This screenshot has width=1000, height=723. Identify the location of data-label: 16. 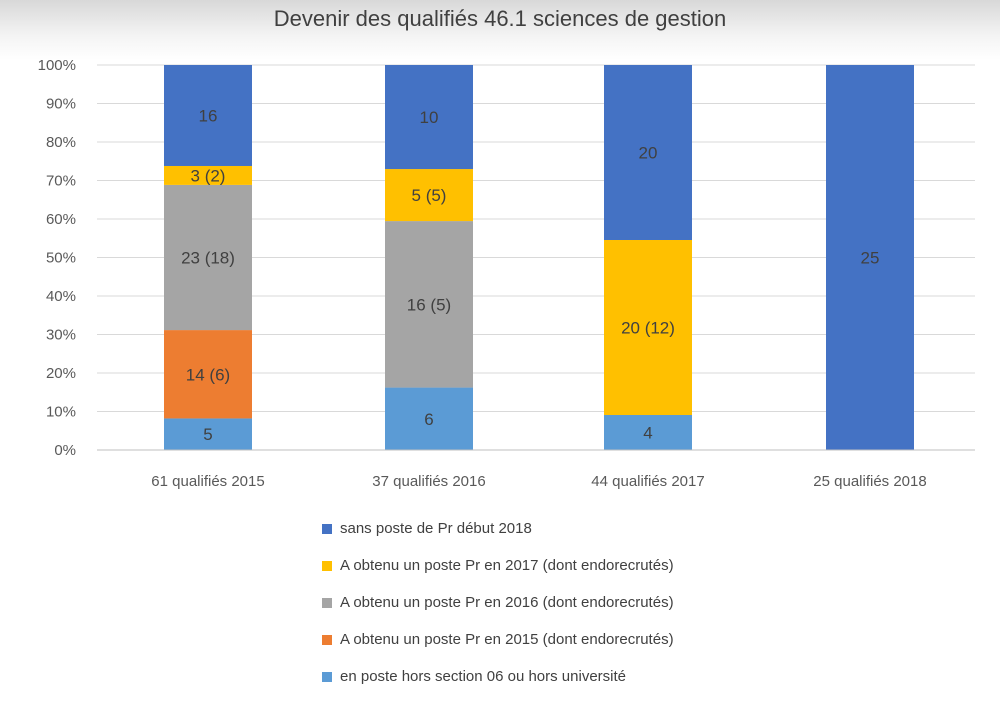
(208, 115).